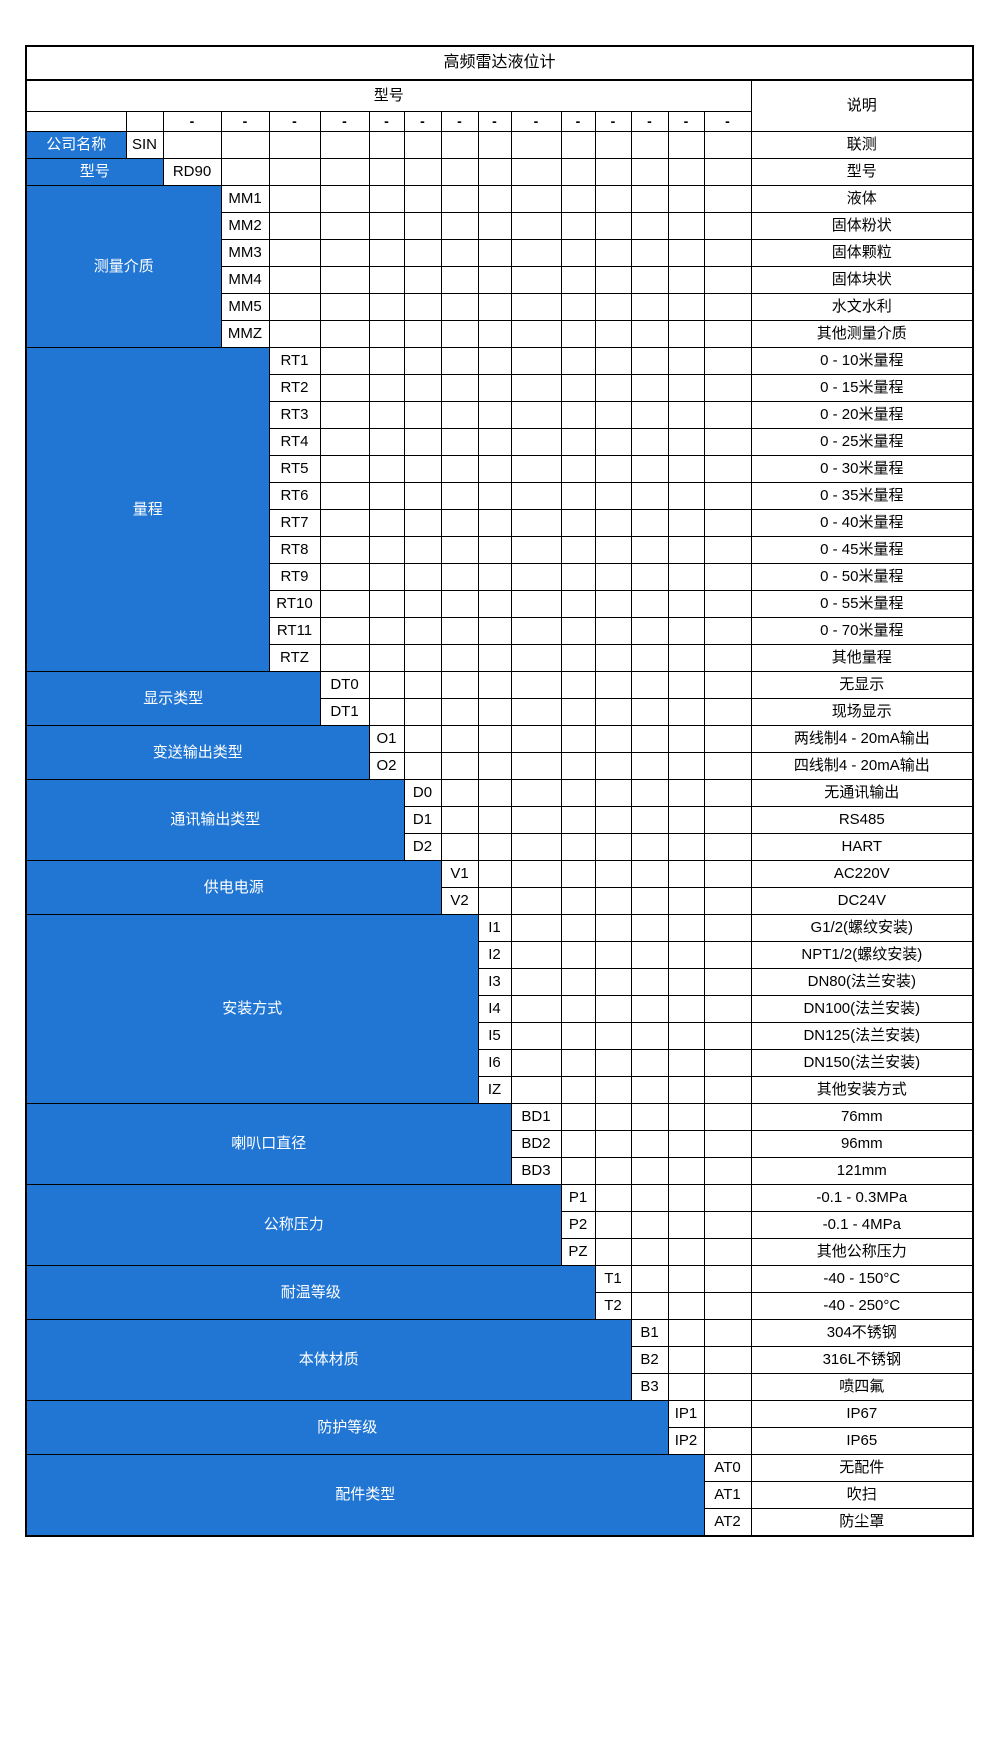 Image resolution: width=1000 pixels, height=1757 pixels. I want to click on description-cell: 其他测量介质, so click(862, 334).